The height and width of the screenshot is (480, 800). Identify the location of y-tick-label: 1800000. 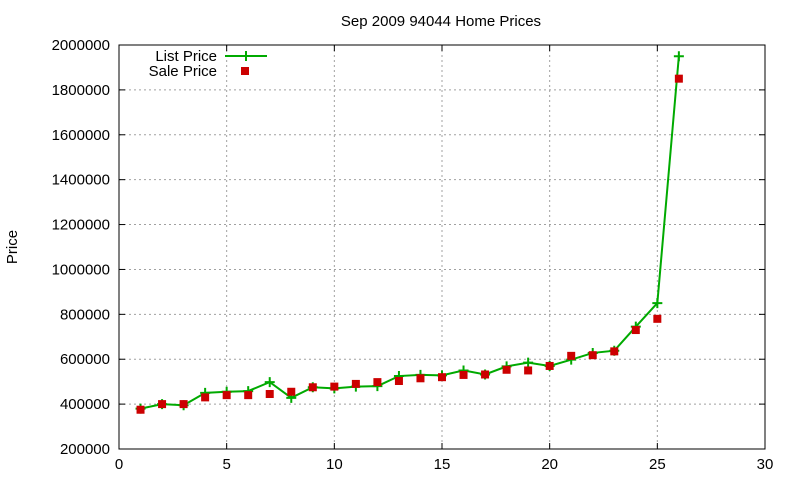
(81, 90).